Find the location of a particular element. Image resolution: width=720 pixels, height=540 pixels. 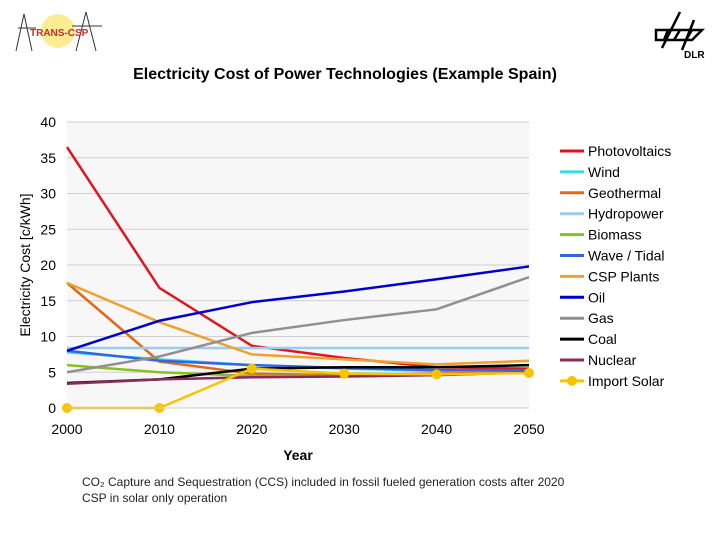

legend-marker is located at coordinates (572, 380).